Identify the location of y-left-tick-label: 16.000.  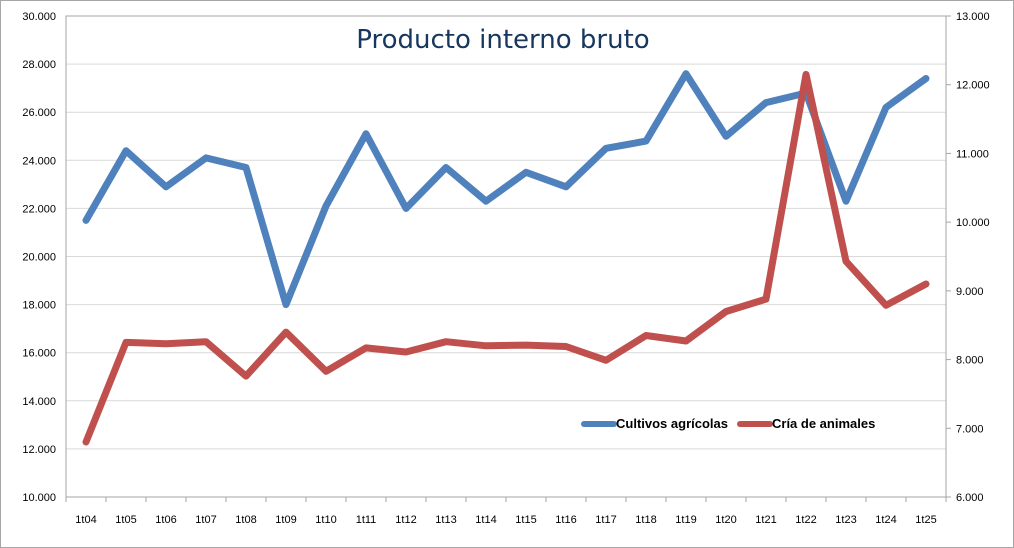
(39, 354).